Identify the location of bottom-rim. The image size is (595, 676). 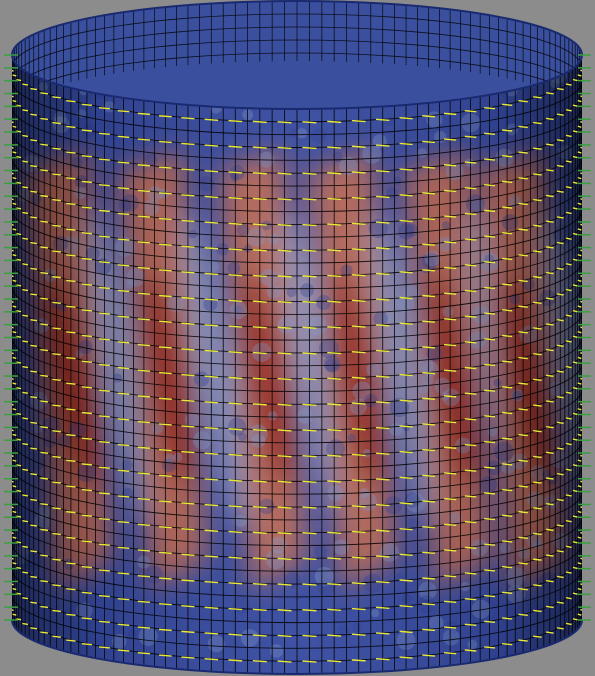
(297, 647).